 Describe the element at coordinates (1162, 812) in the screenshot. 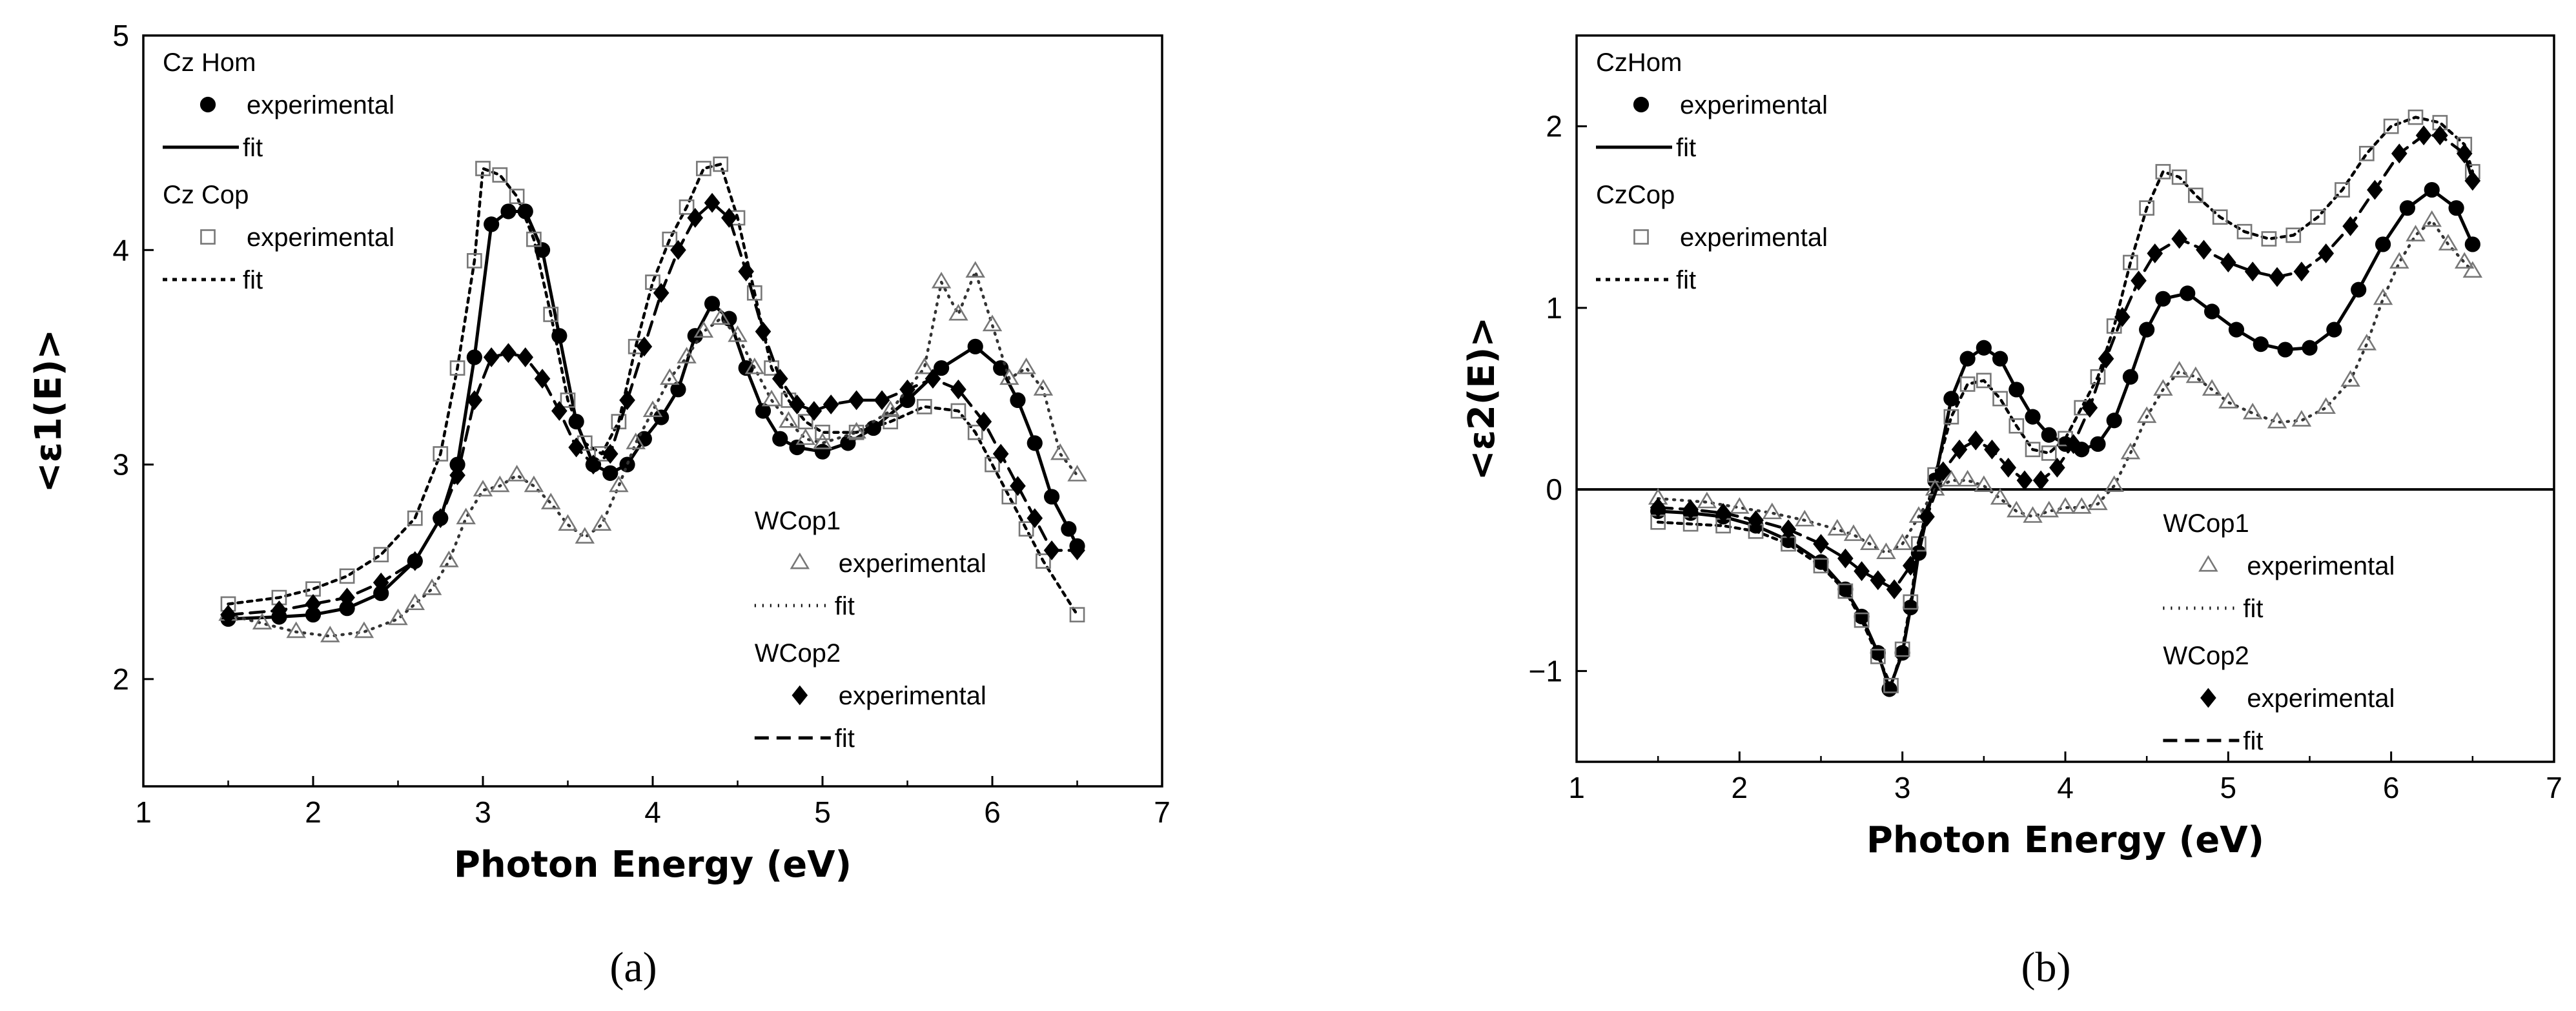

I see `x-tick-label: 7` at that location.